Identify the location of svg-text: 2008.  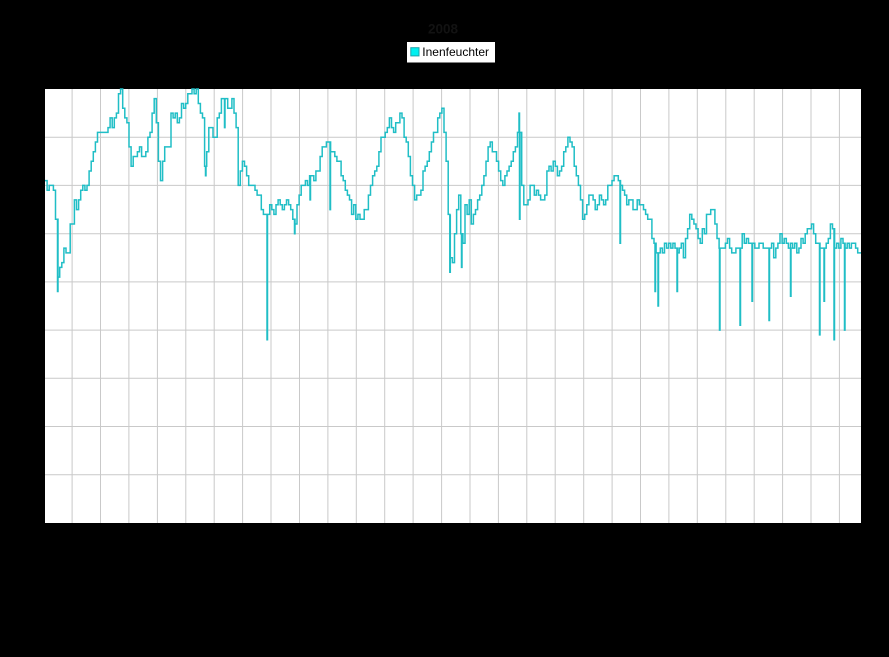
(443, 29).